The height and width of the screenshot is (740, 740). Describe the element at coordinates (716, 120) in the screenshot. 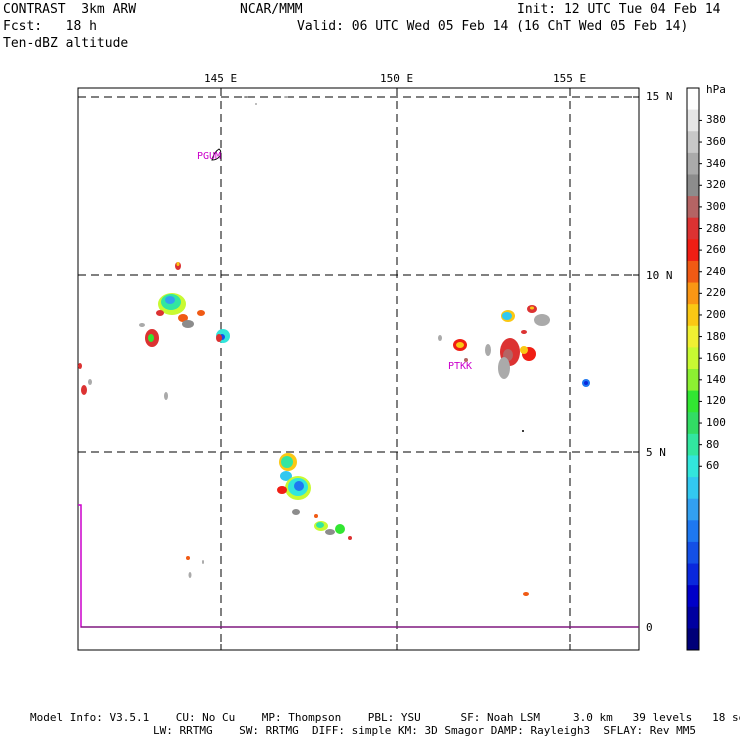

I see `colorbar-tick-label: 380` at that location.